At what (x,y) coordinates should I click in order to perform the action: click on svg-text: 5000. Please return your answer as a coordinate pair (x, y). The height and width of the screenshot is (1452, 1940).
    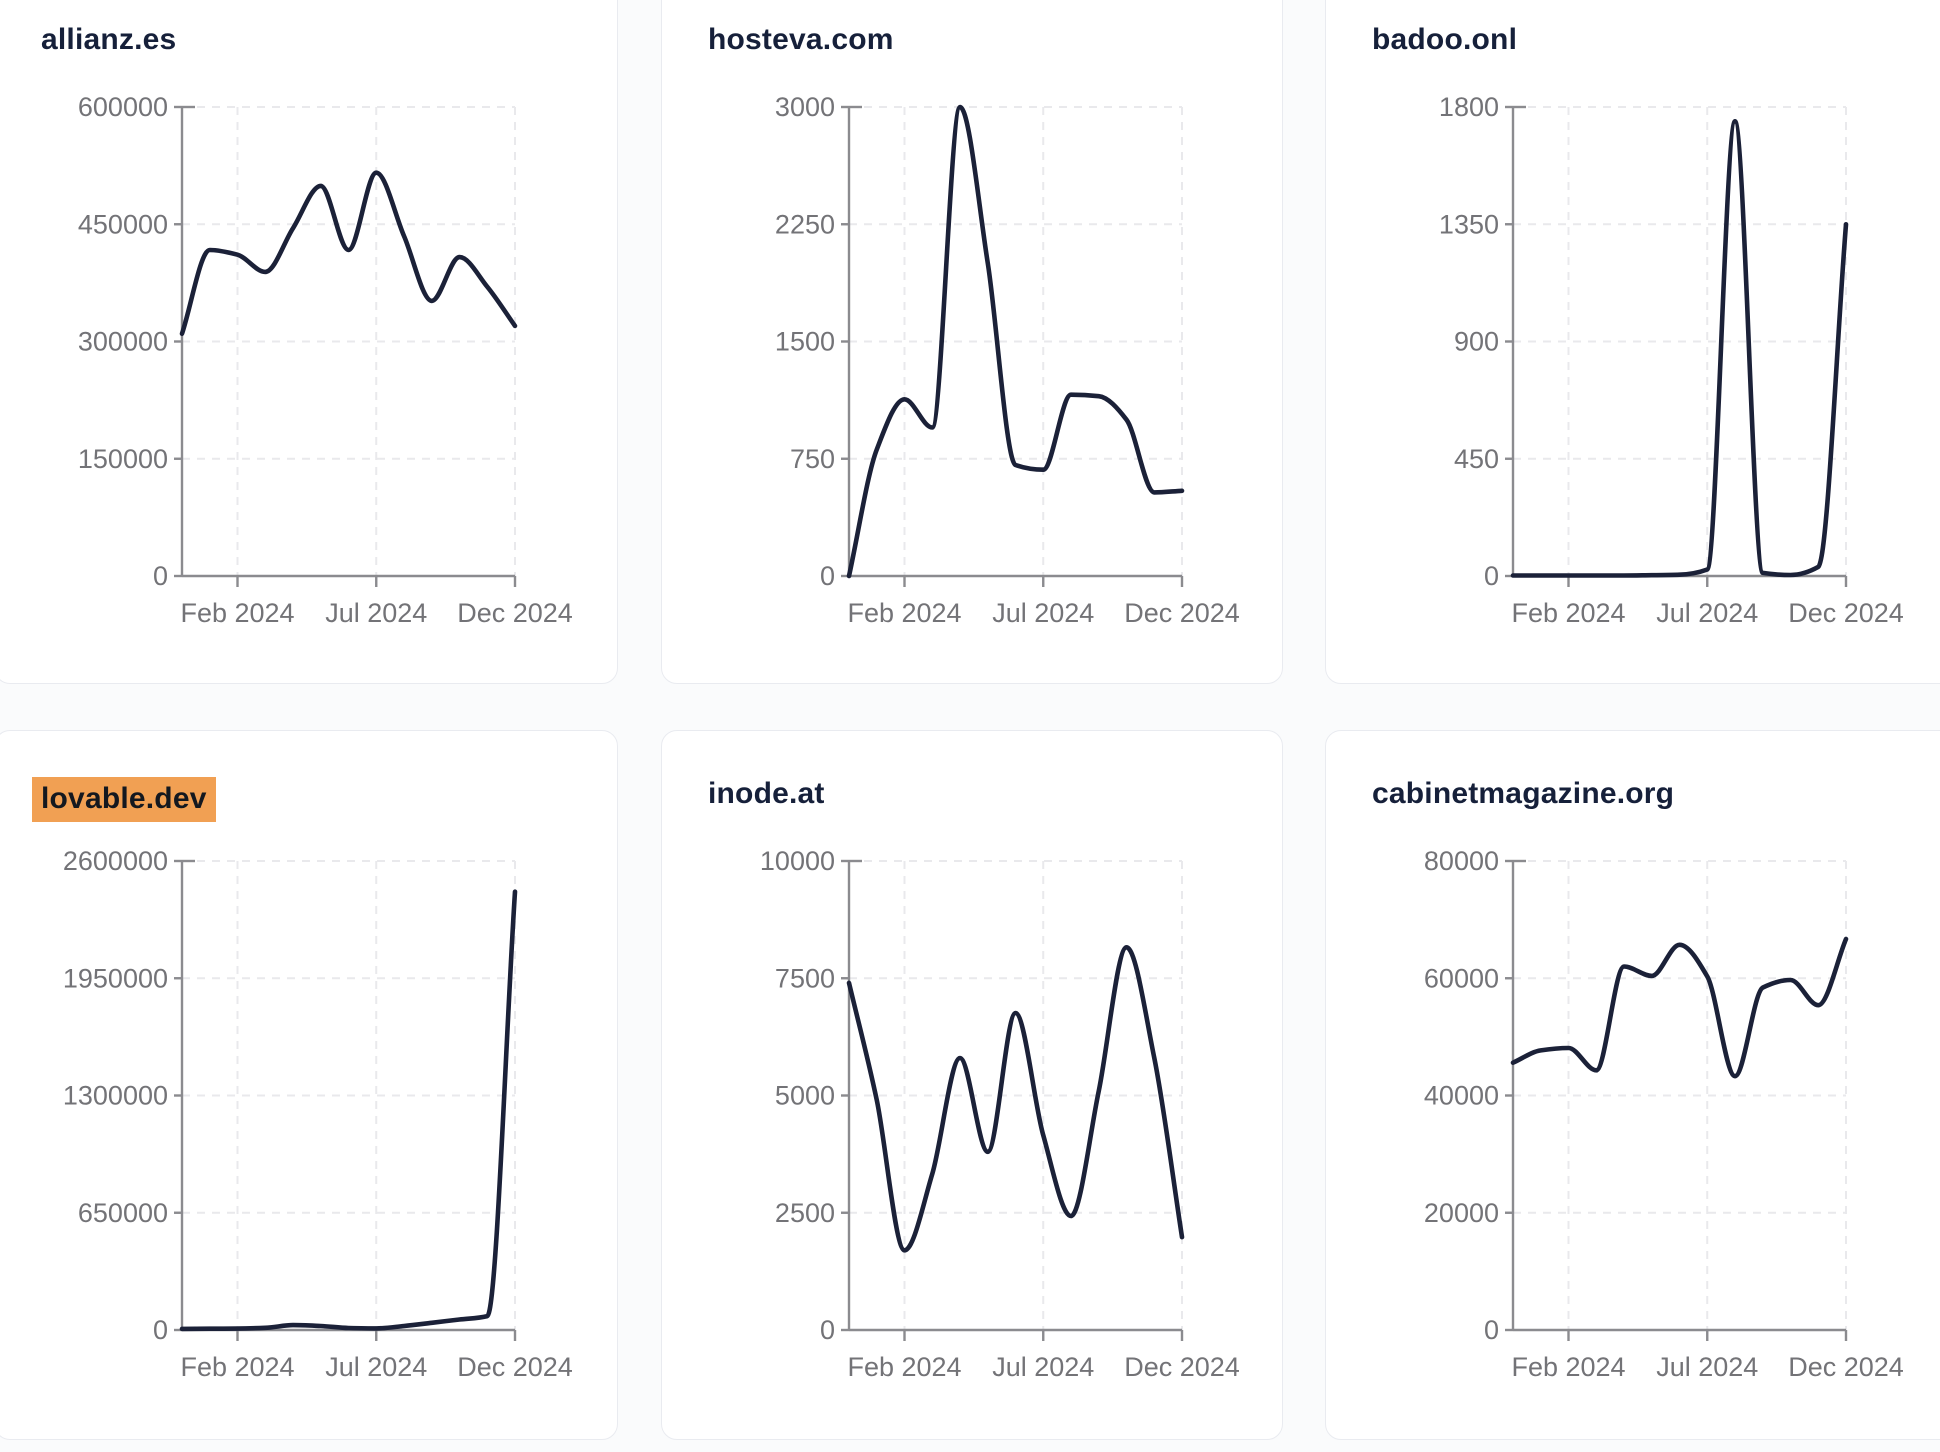
    Looking at the image, I should click on (805, 1096).